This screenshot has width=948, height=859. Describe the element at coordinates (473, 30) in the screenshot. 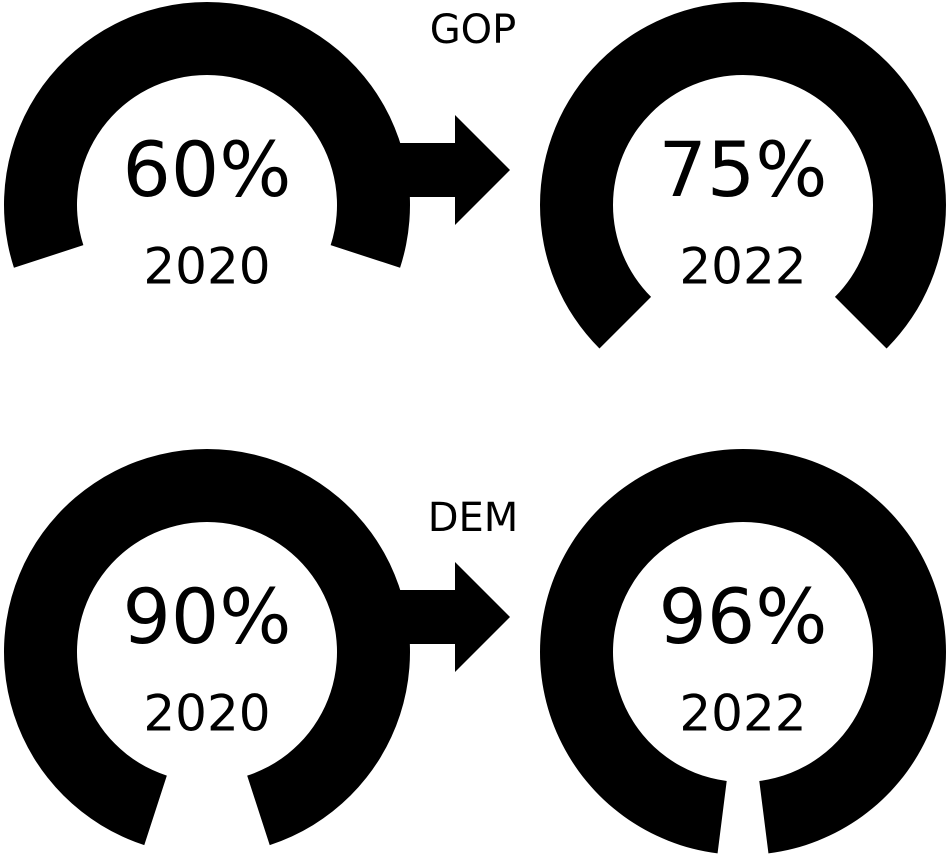

I see `group-title: GOP` at that location.